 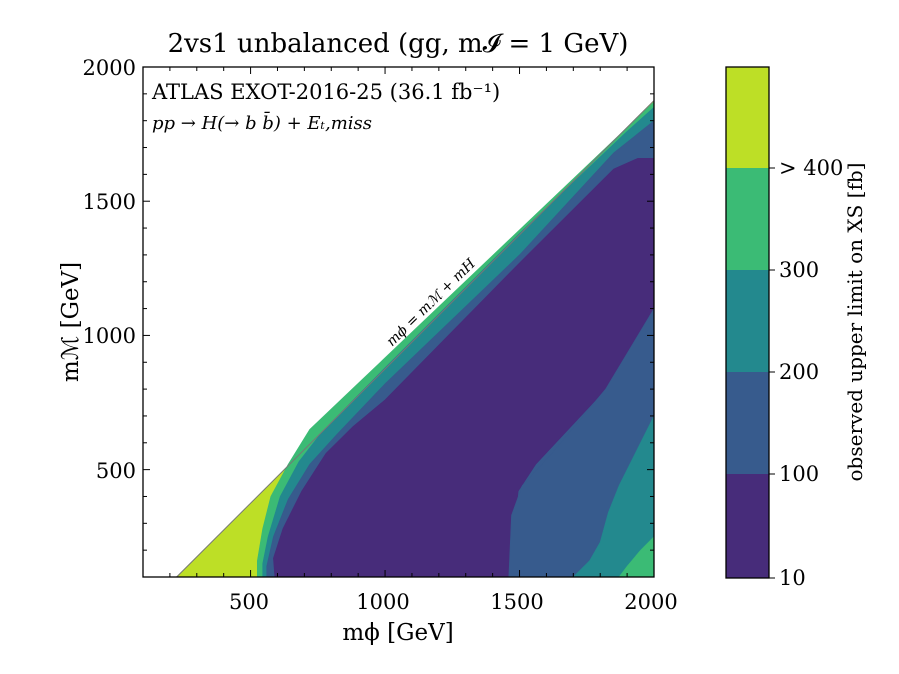 What do you see at coordinates (398, 44) in the screenshot?
I see `chart-title: 2vs1 unbalanced (gg, m𝓘 = 1 GeV)` at bounding box center [398, 44].